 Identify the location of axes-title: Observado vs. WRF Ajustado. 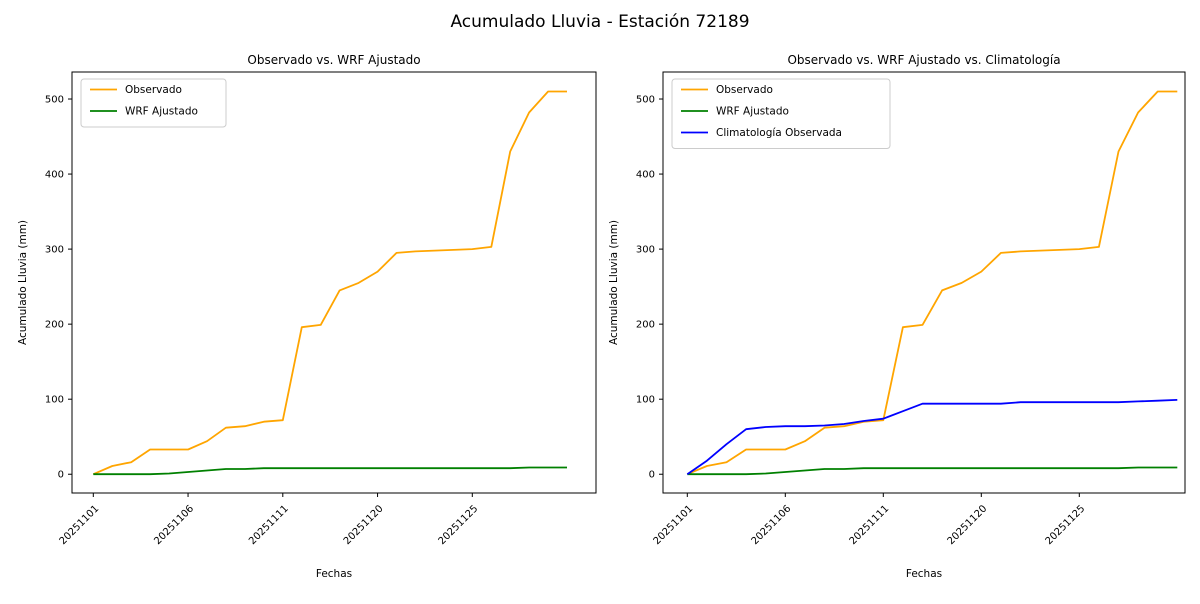
(333, 60).